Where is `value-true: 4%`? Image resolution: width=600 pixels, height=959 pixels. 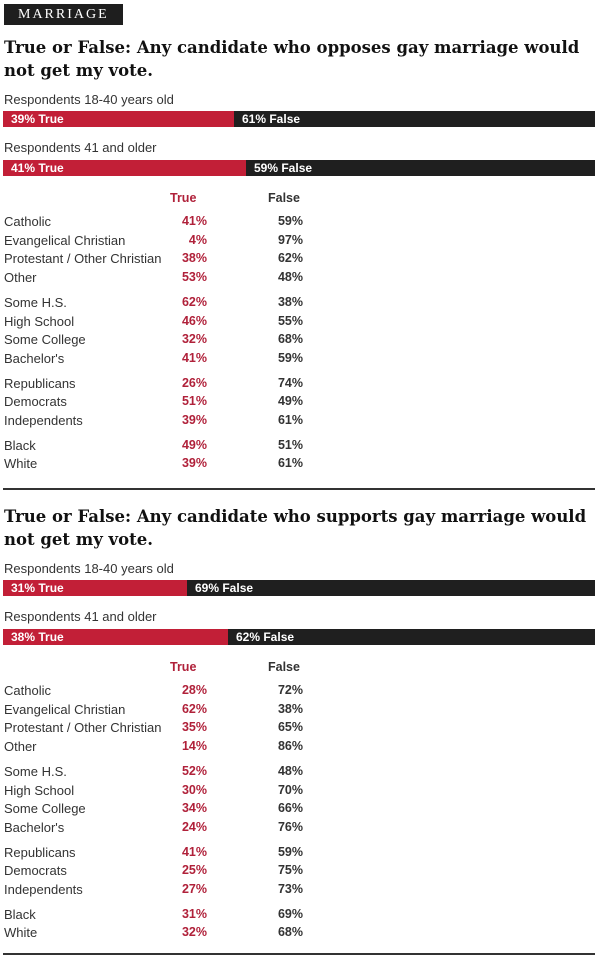
value-true: 4% is located at coordinates (197, 239).